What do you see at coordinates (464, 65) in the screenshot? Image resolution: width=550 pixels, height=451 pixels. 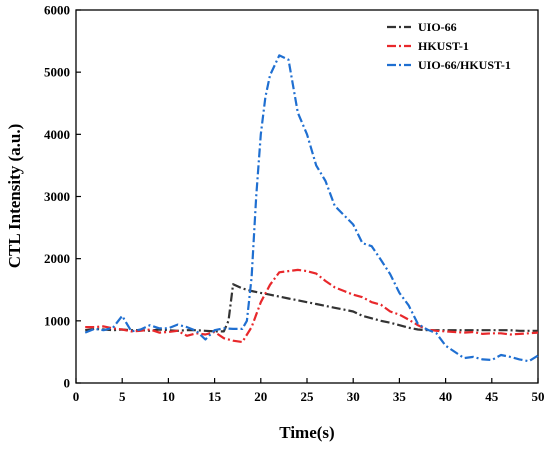 I see `legend-entry: UIO-66/HKUST-1` at bounding box center [464, 65].